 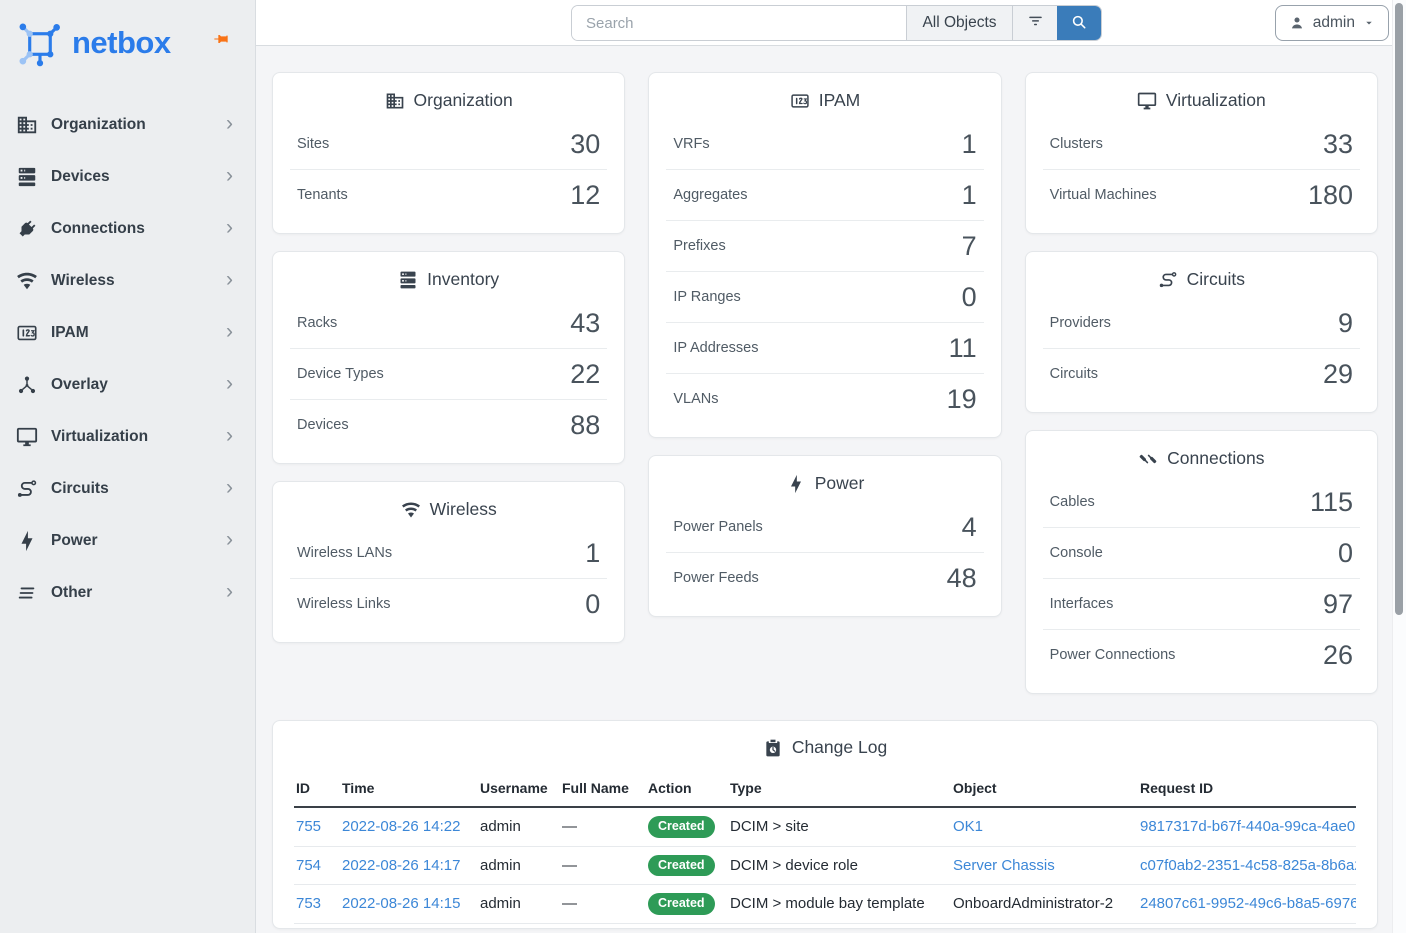 I want to click on stat-row-circuits: Circuits 29, so click(x=1201, y=373).